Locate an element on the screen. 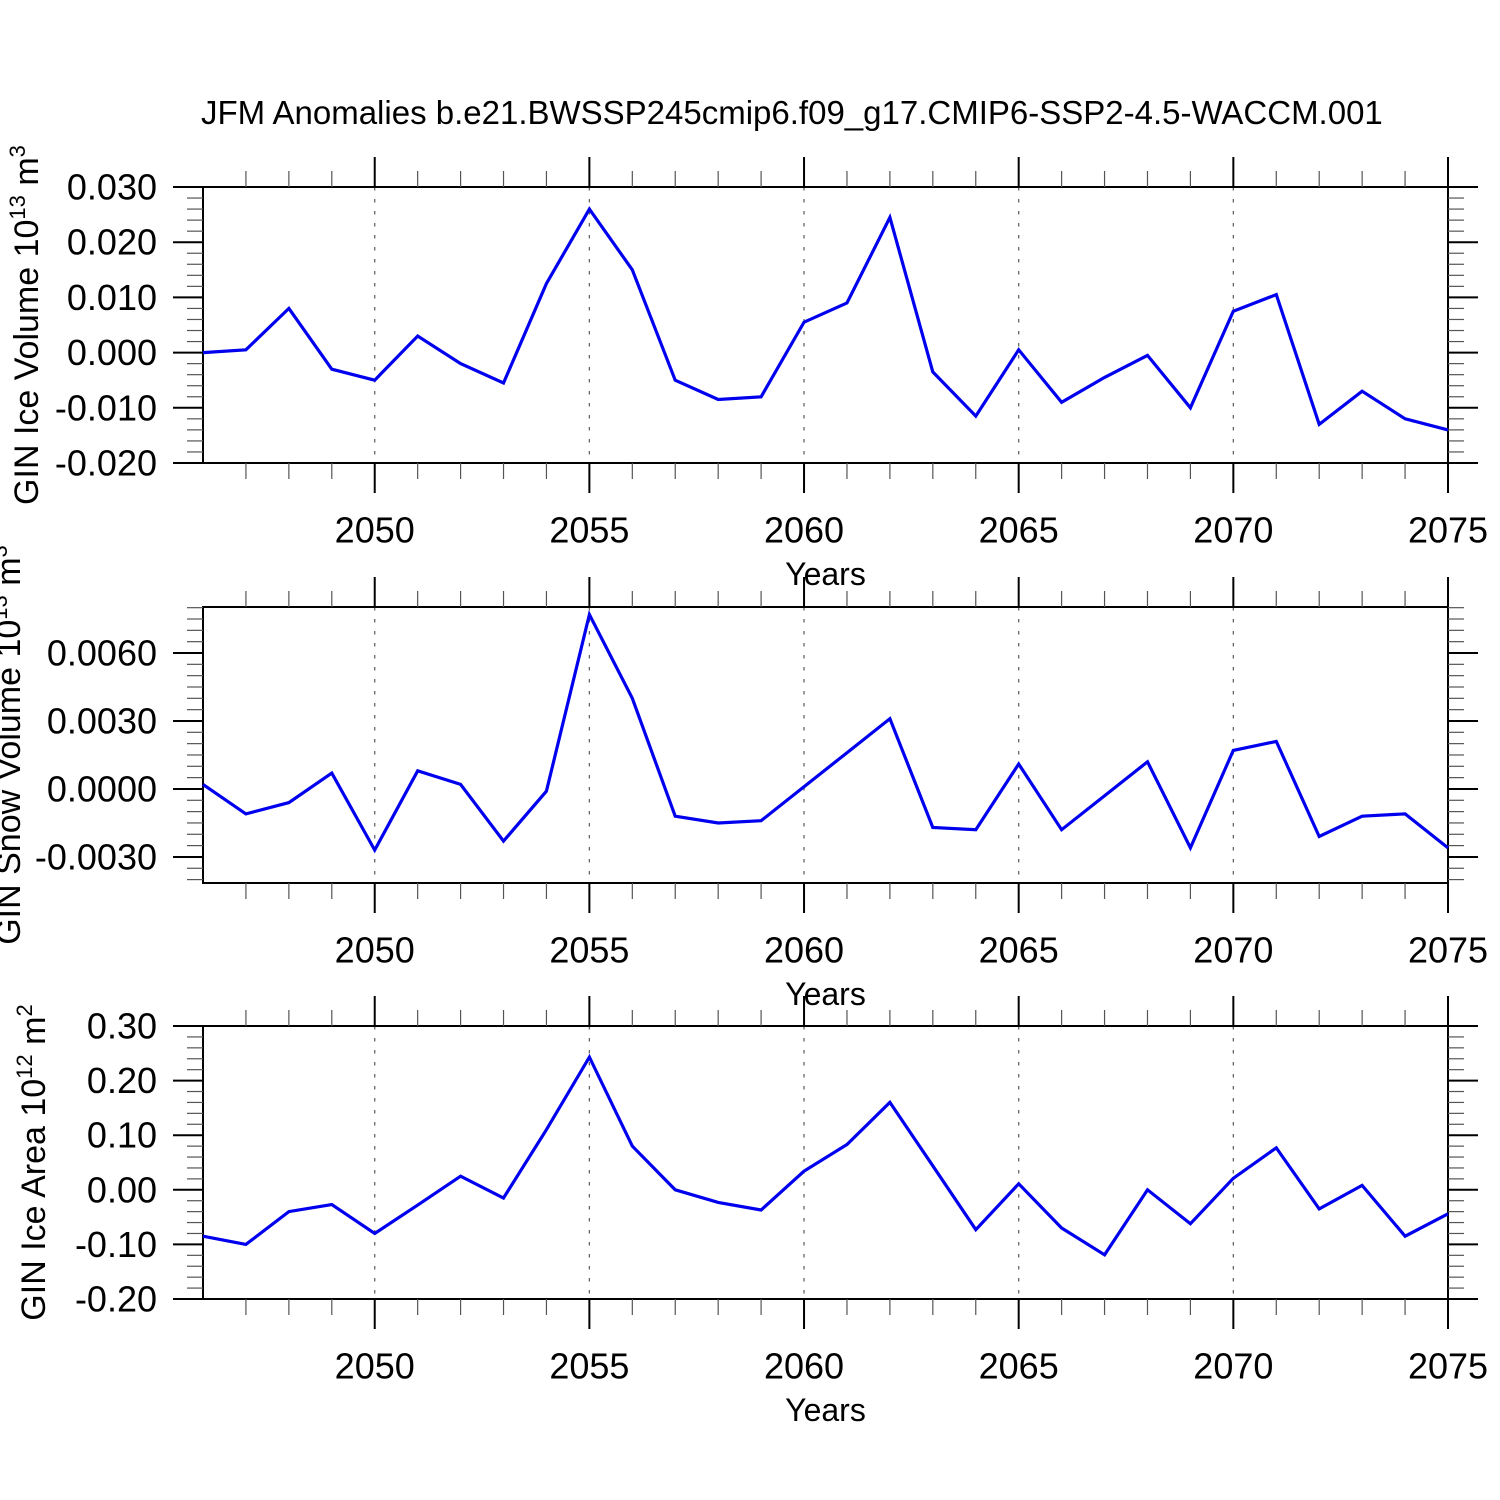 The height and width of the screenshot is (1500, 1500). y-tick-label: 0.010 is located at coordinates (112, 297).